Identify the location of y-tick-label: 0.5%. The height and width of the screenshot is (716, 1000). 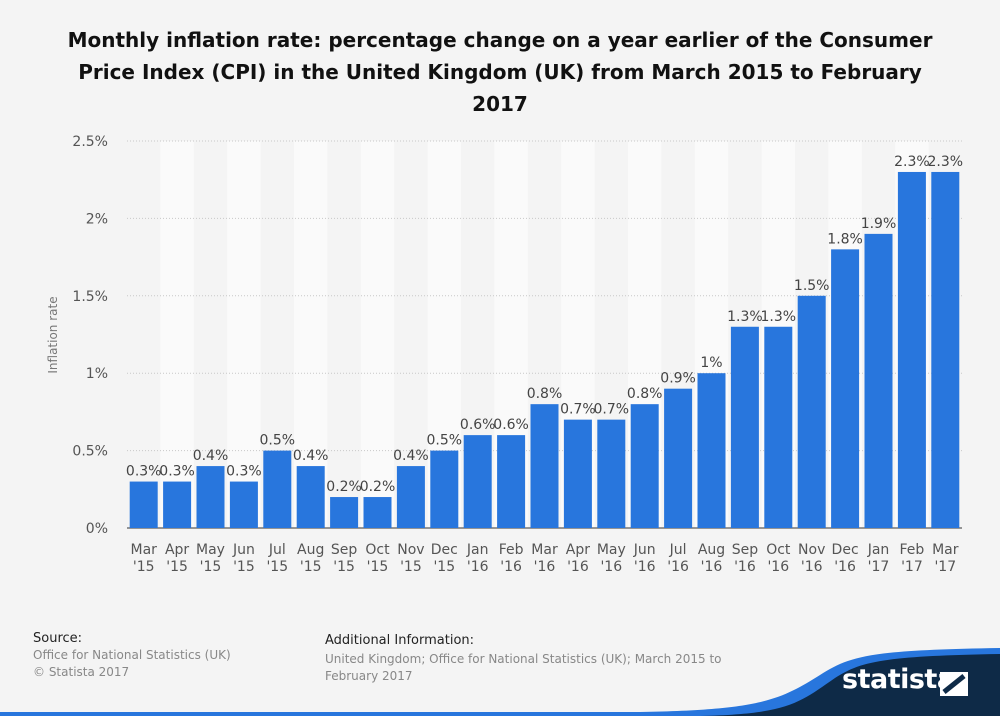
(90, 452).